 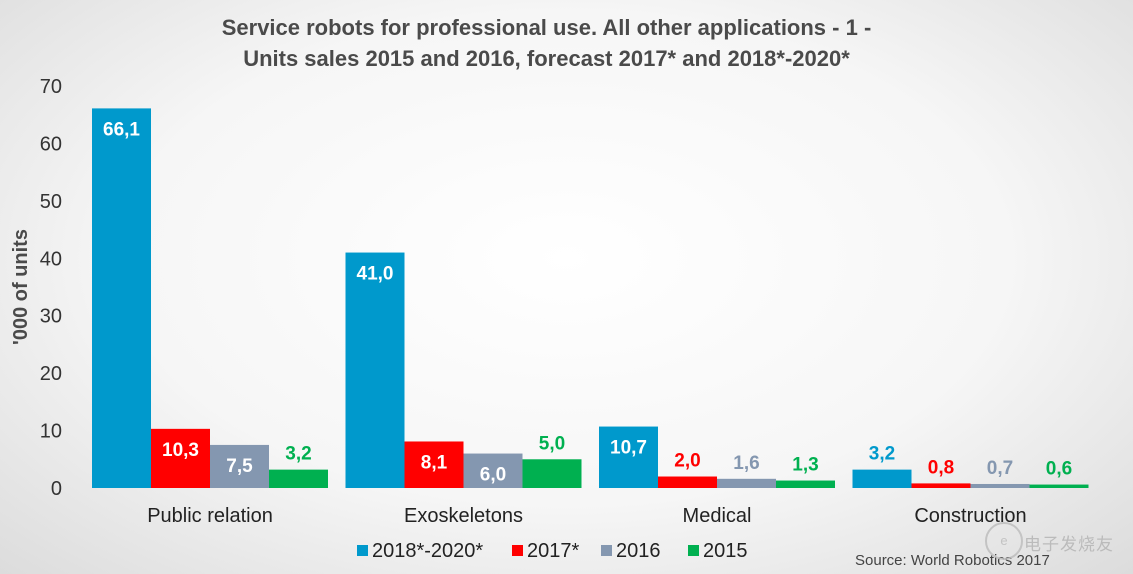 I want to click on y-tick-label: 50, so click(x=51, y=202).